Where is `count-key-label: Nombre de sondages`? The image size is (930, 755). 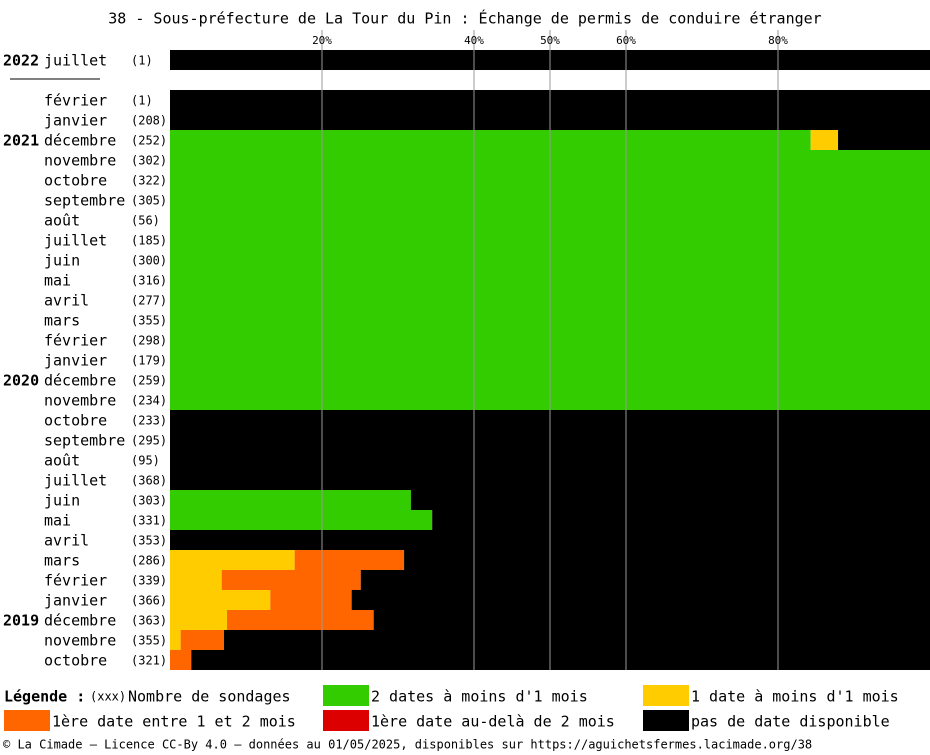 count-key-label: Nombre de sondages is located at coordinates (209, 697).